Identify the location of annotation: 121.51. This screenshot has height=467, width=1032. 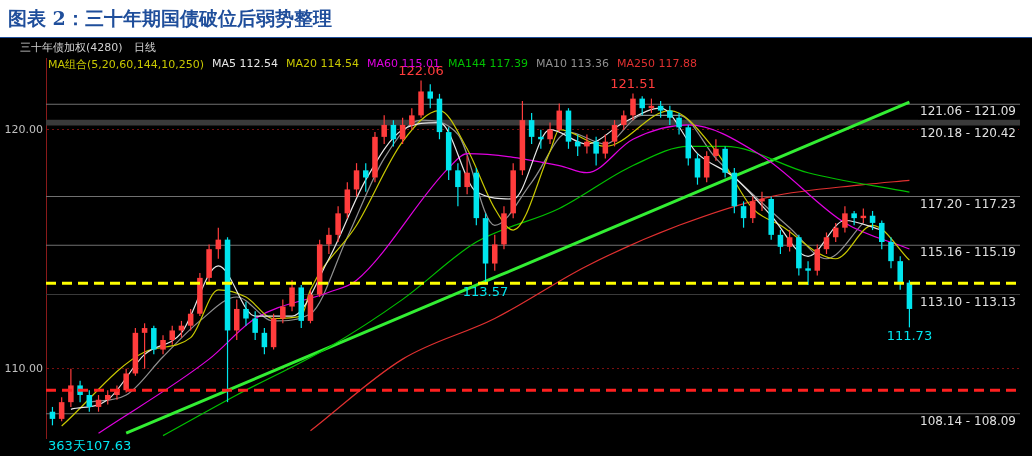
(633, 84).